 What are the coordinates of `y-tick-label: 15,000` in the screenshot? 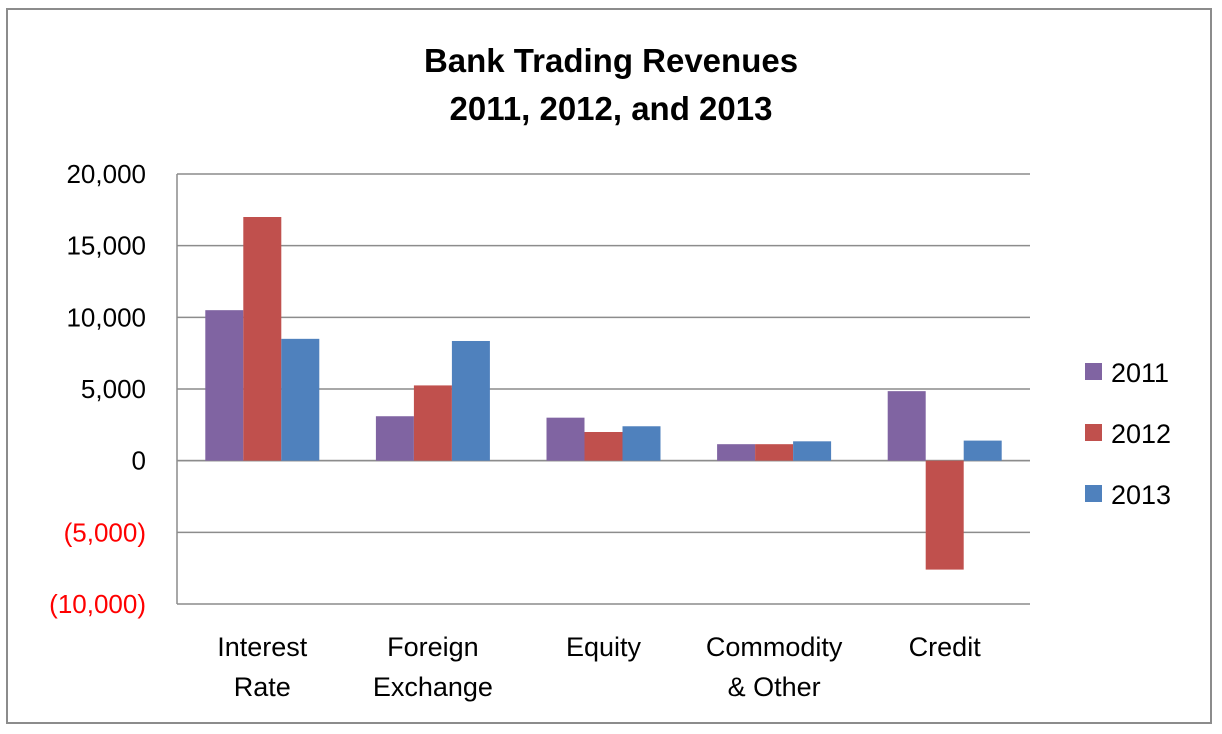 It's located at (106, 246).